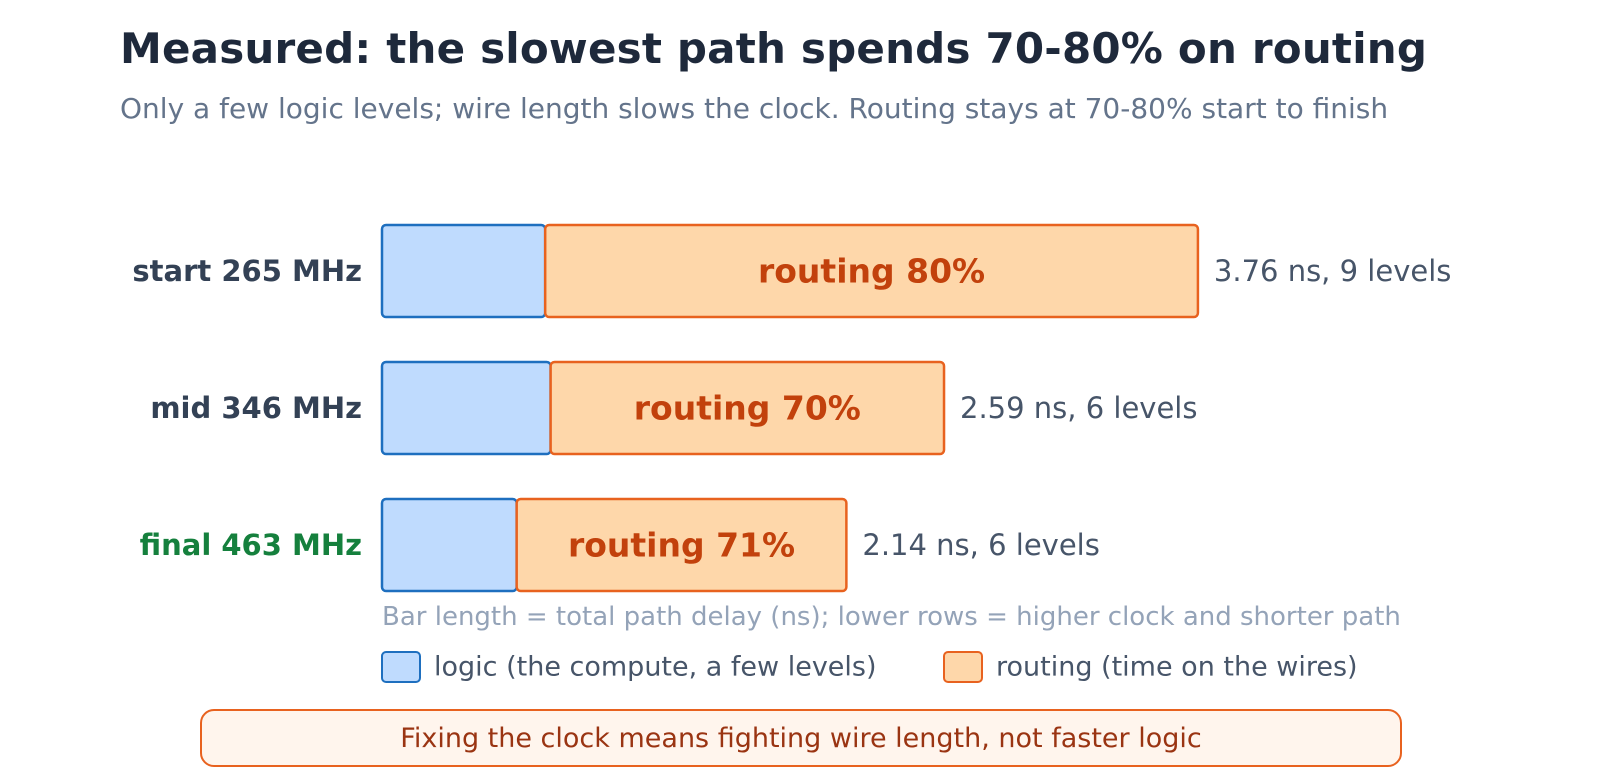  I want to click on delay-levels-label: 2.14 ns, 6 levels, so click(980, 545).